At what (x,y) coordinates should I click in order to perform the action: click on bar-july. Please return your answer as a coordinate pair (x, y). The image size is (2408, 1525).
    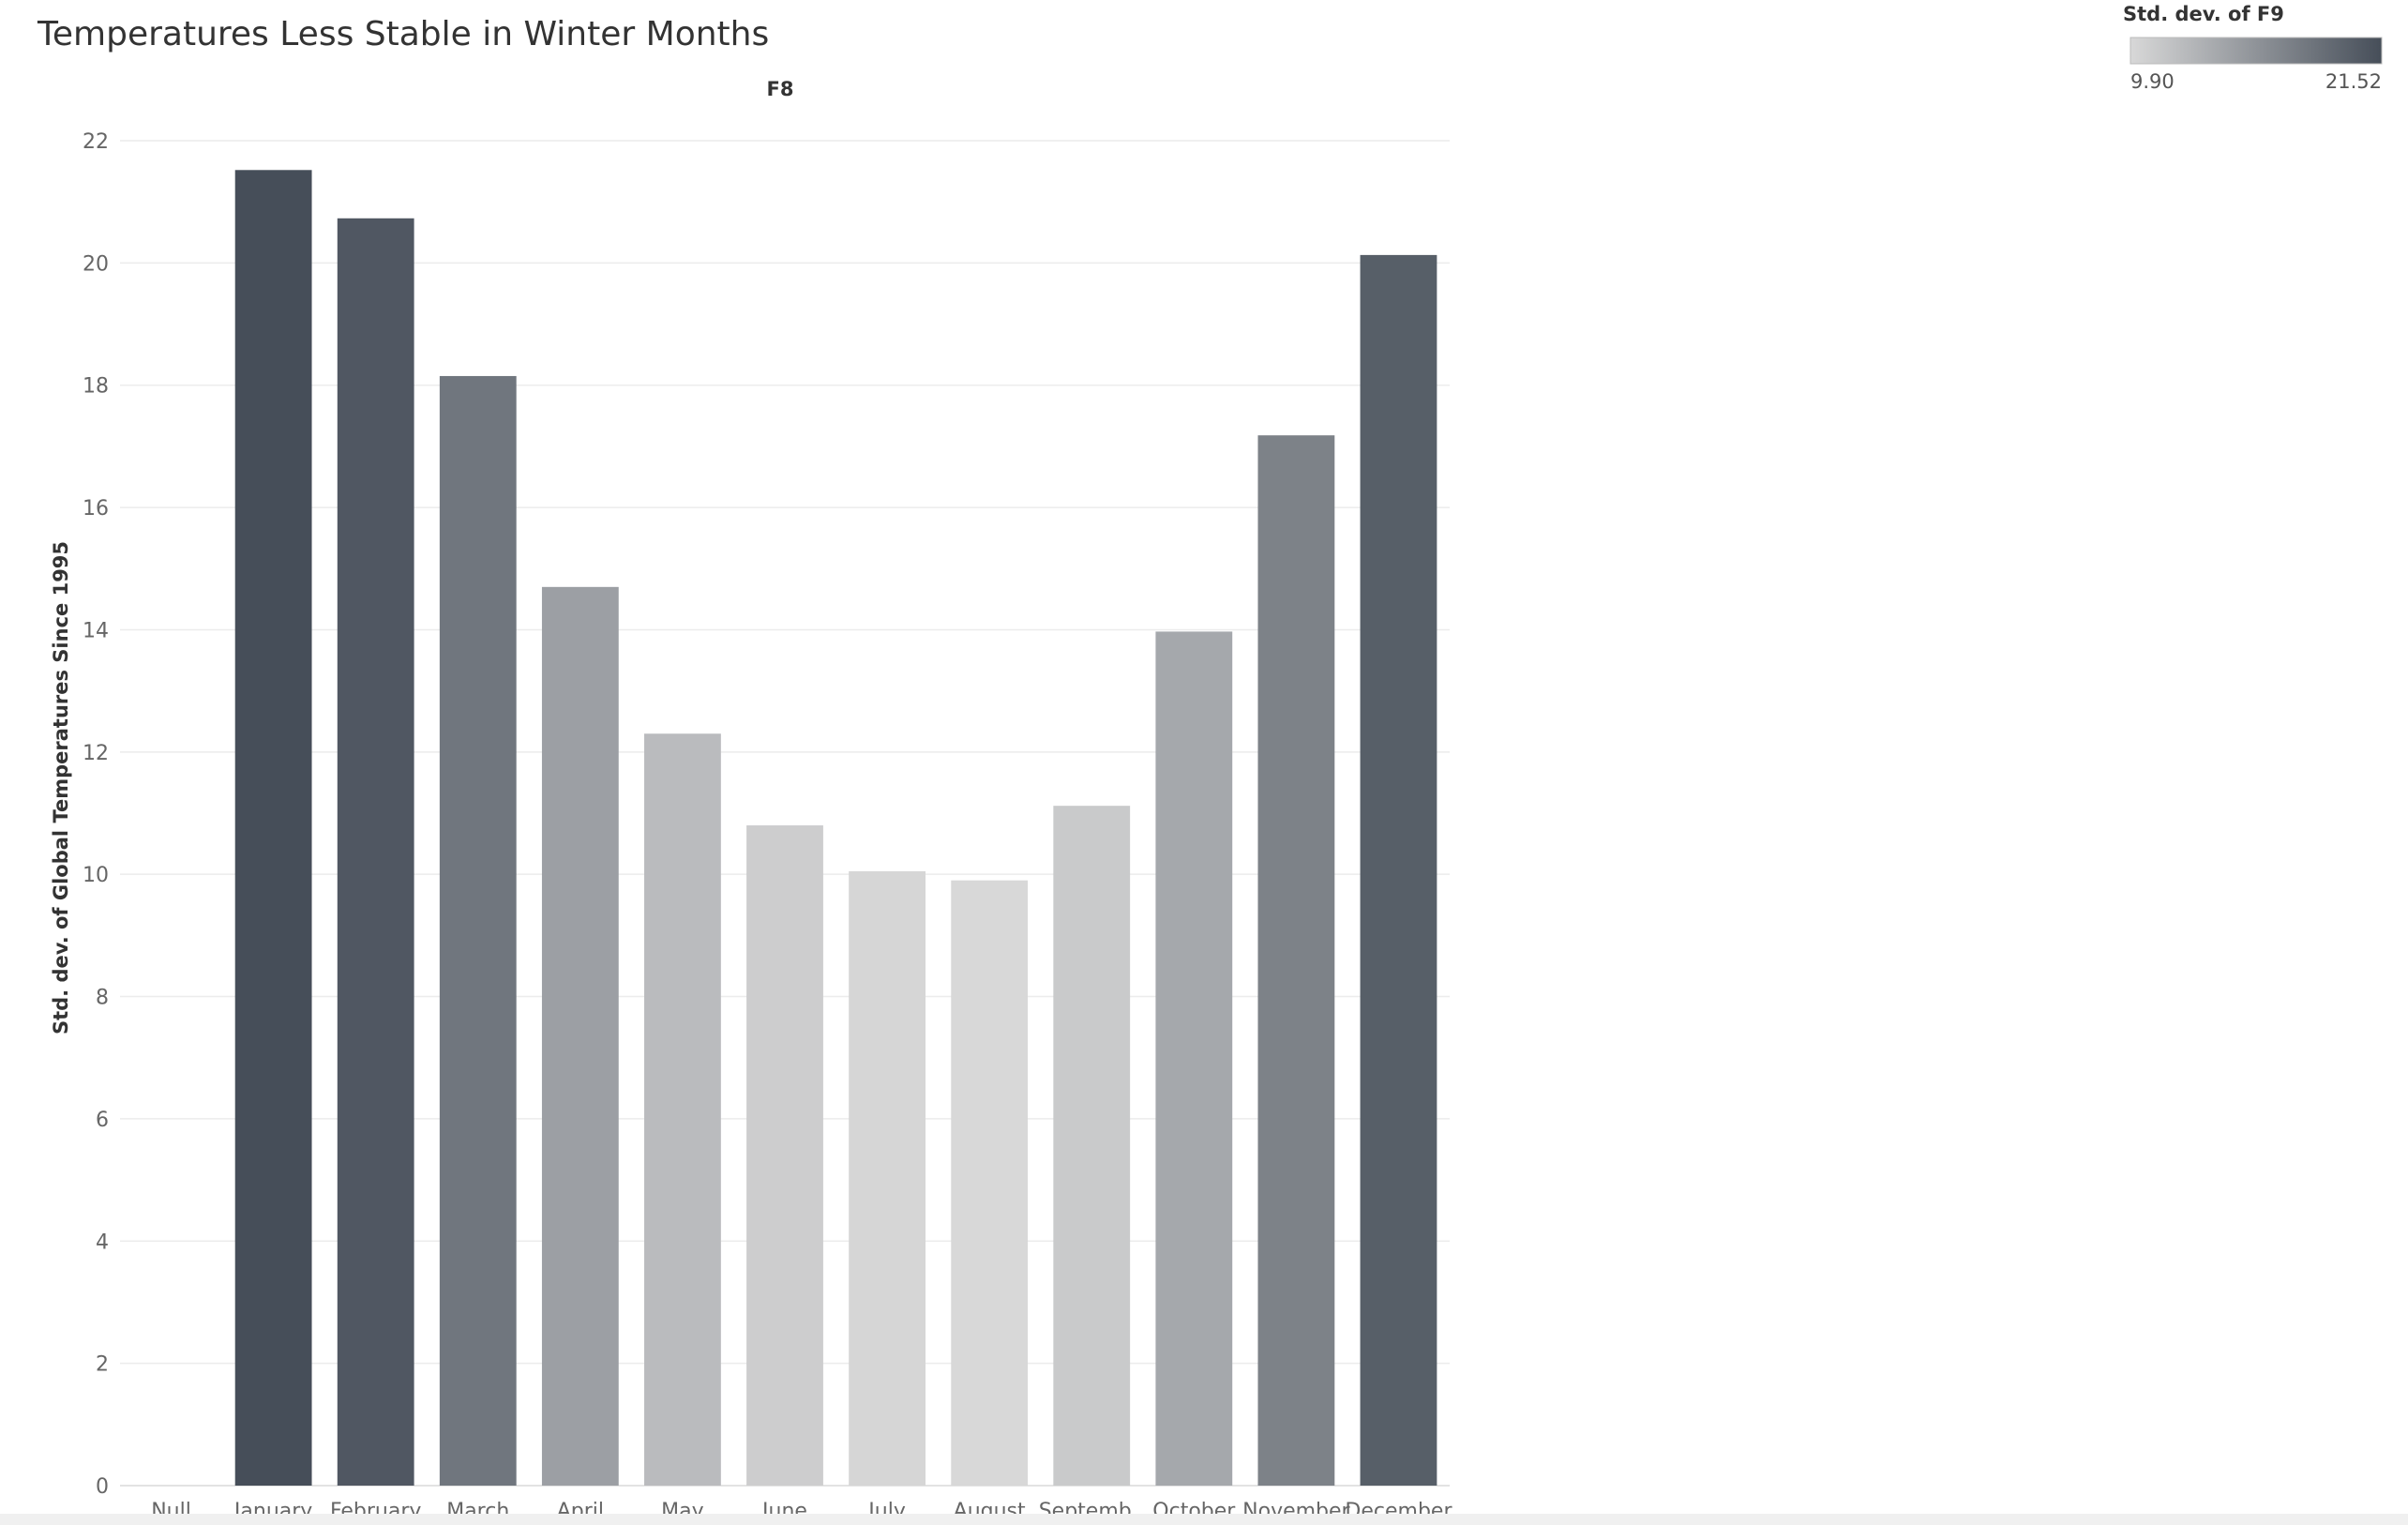
    Looking at the image, I should click on (887, 1178).